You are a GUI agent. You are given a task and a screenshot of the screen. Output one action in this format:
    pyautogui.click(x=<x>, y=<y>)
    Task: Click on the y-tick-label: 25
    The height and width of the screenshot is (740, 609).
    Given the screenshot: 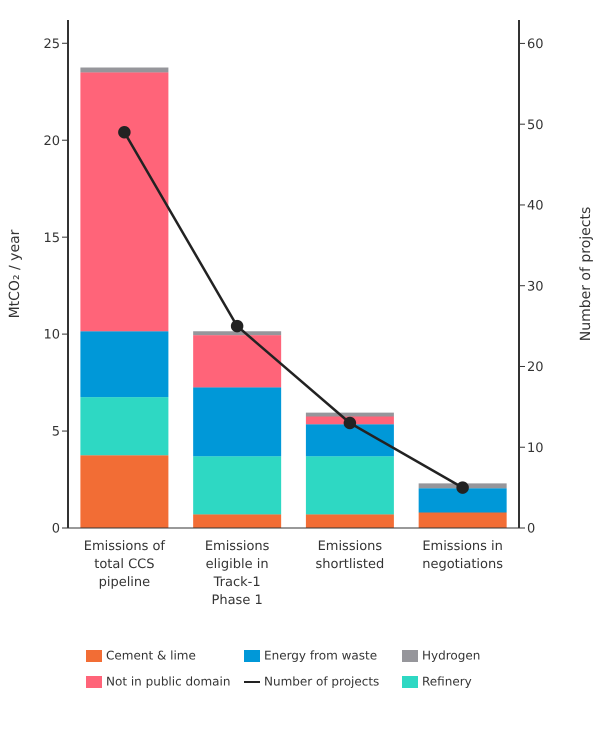 What is the action you would take?
    pyautogui.click(x=51, y=44)
    